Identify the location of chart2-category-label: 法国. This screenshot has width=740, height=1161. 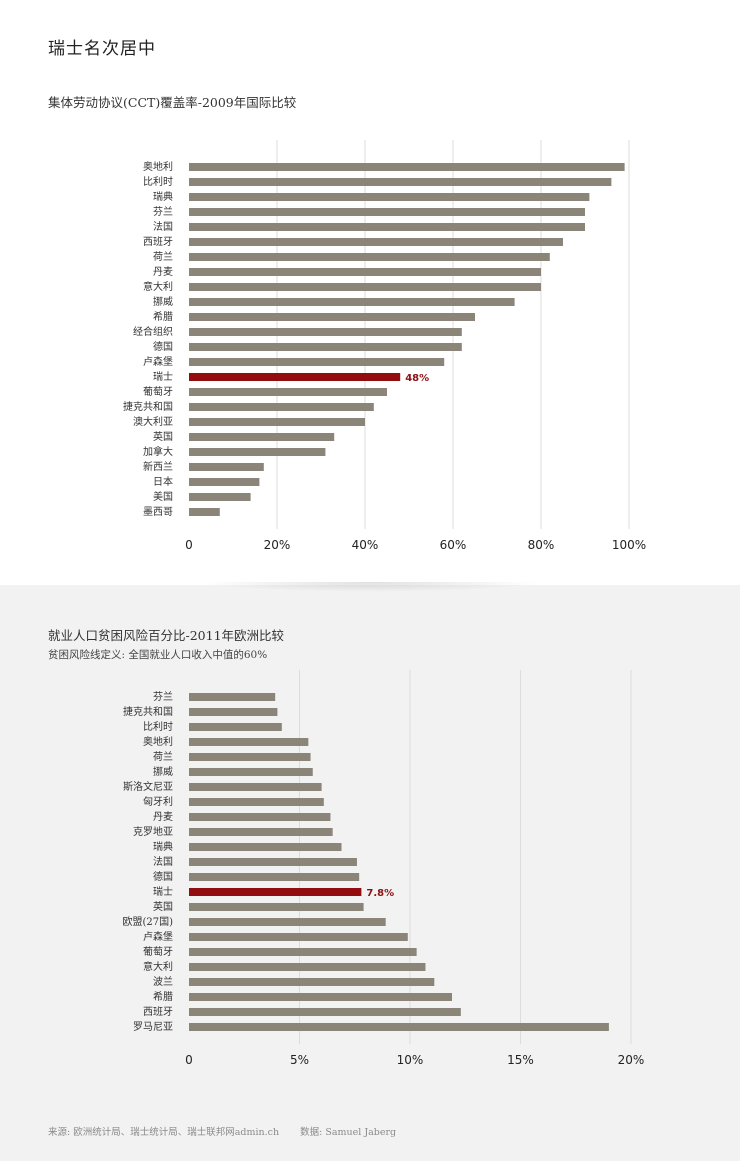
(163, 861).